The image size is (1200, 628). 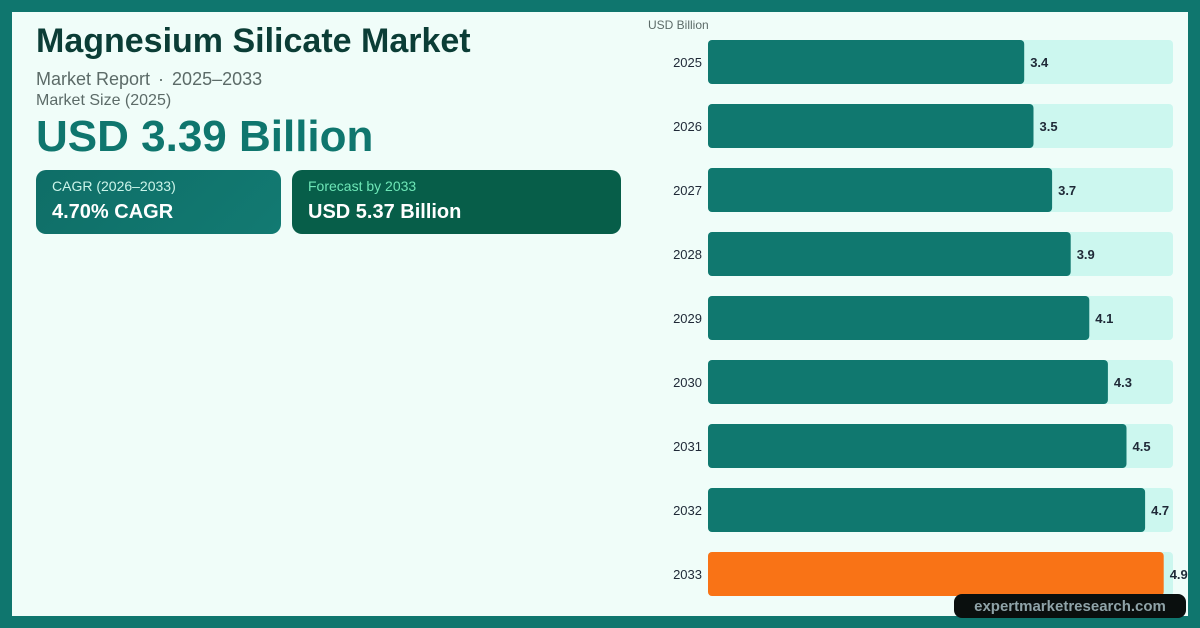 I want to click on category-label: 2027, so click(x=687, y=190).